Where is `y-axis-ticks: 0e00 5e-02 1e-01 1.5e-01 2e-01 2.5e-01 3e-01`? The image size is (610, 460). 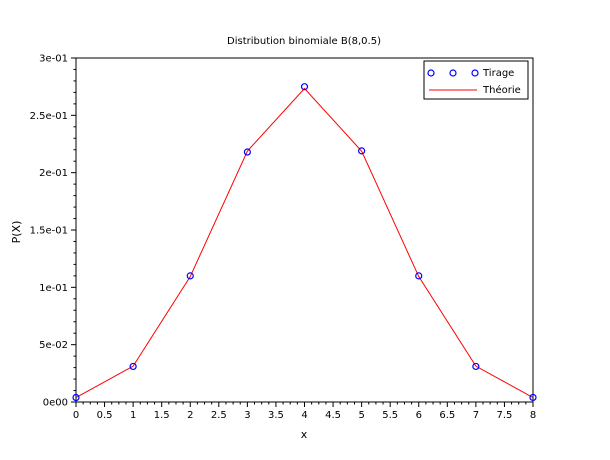
y-axis-ticks: 0e00 5e-02 1e-01 1.5e-01 2e-01 2.5e-01 3e-01 is located at coordinates (53, 231).